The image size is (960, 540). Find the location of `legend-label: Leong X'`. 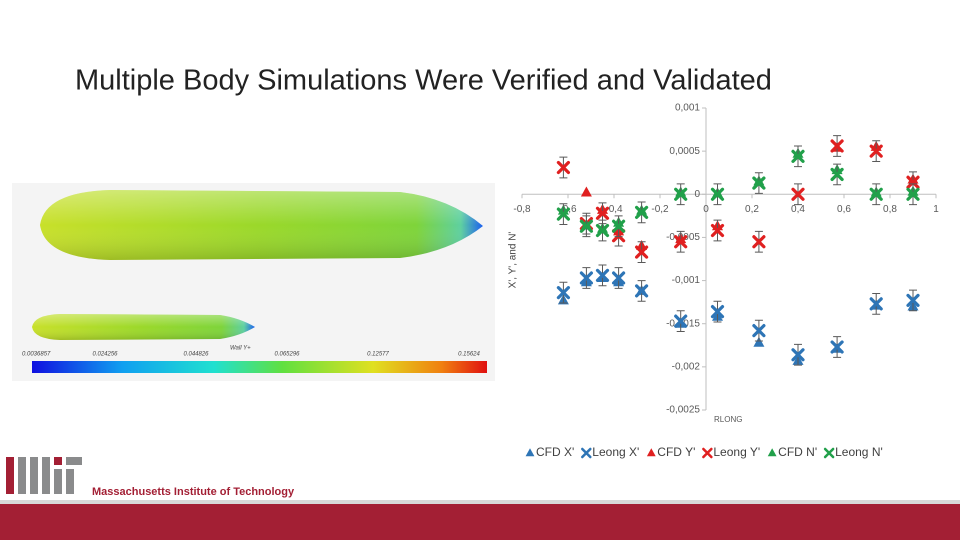

legend-label: Leong X' is located at coordinates (615, 452).